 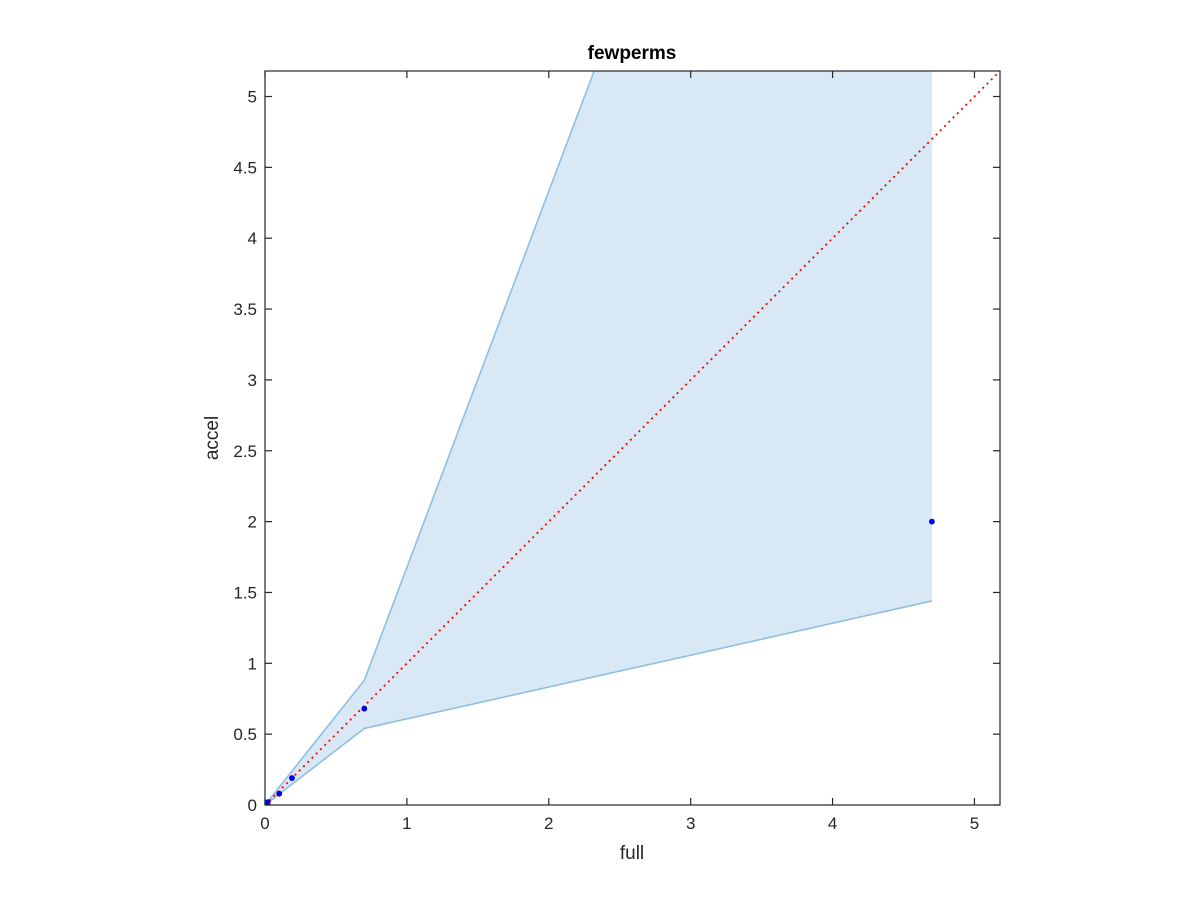 I want to click on x-tick-label: 5, so click(x=974, y=823).